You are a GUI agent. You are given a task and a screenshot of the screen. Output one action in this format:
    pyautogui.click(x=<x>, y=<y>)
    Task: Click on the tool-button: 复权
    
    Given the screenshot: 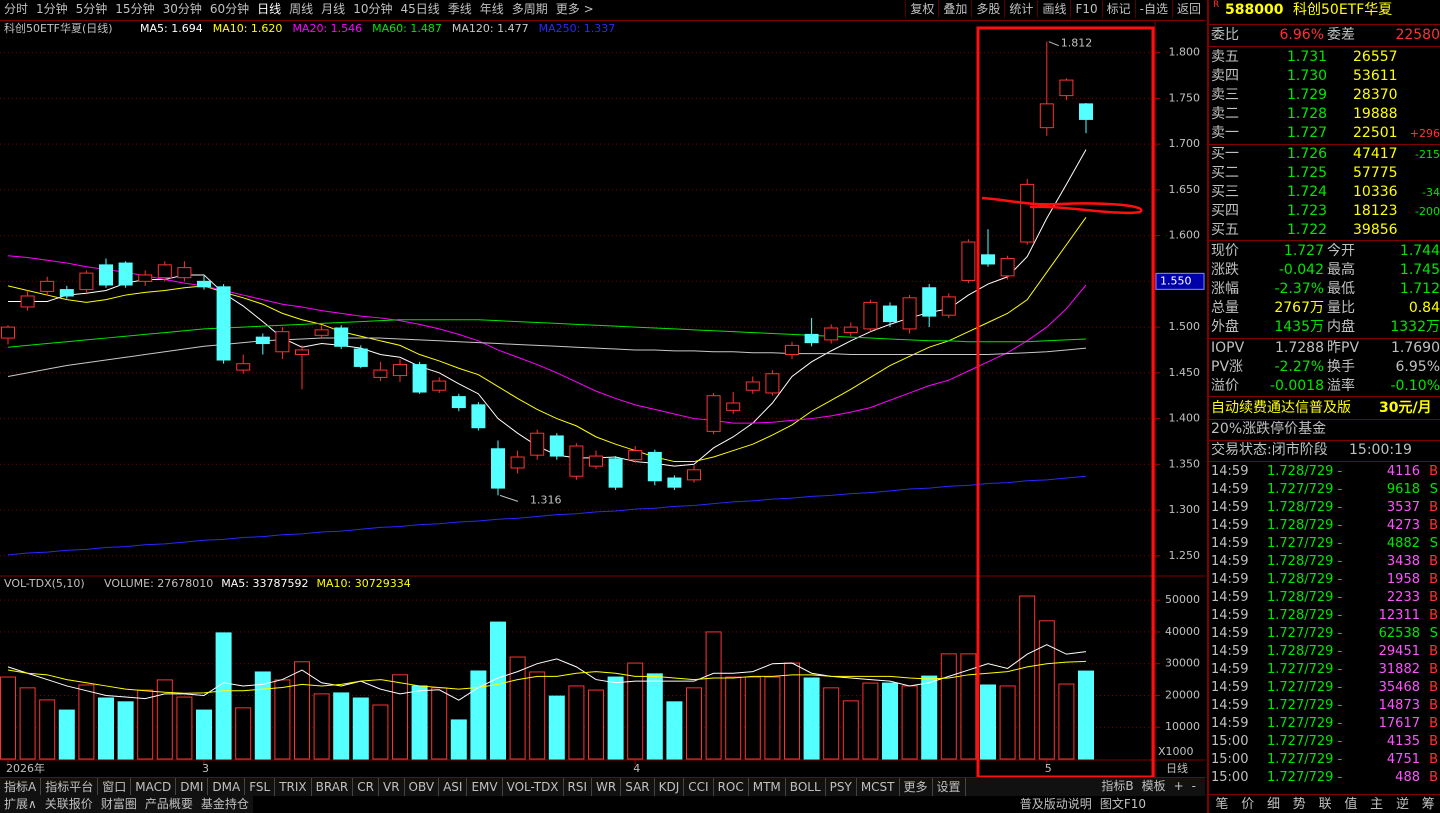 What is the action you would take?
    pyautogui.click(x=921, y=9)
    